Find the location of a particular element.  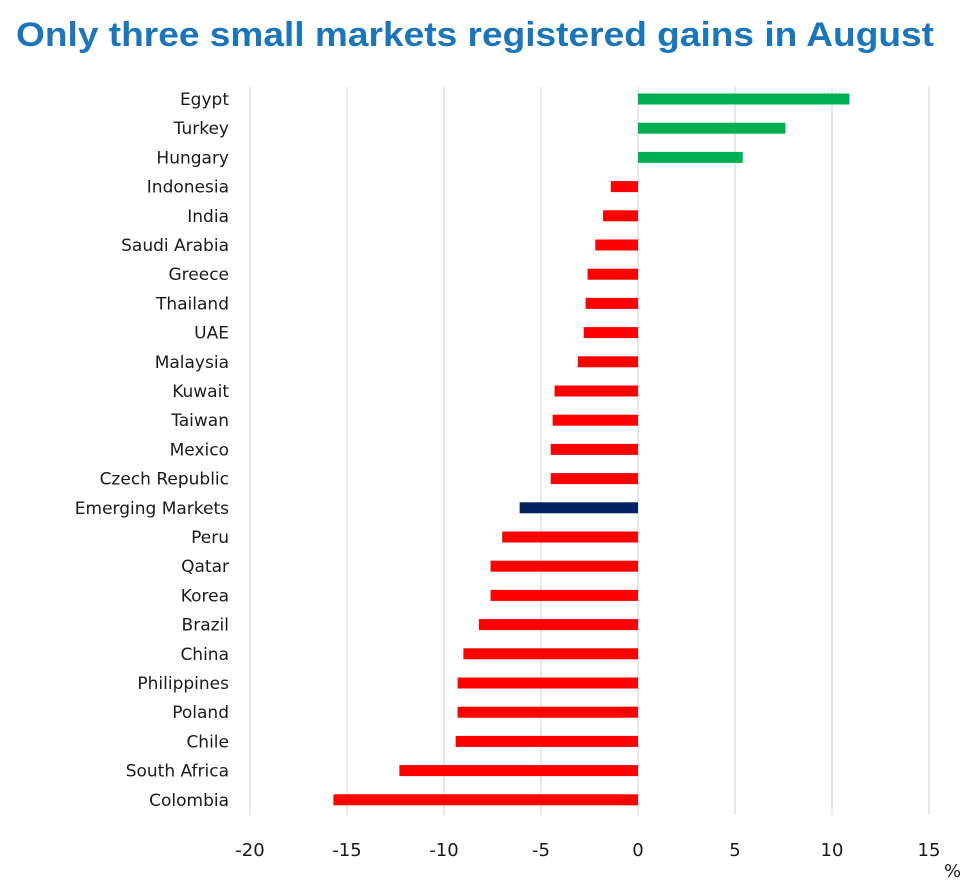

category-label-turkey: Turkey is located at coordinates (201, 129).